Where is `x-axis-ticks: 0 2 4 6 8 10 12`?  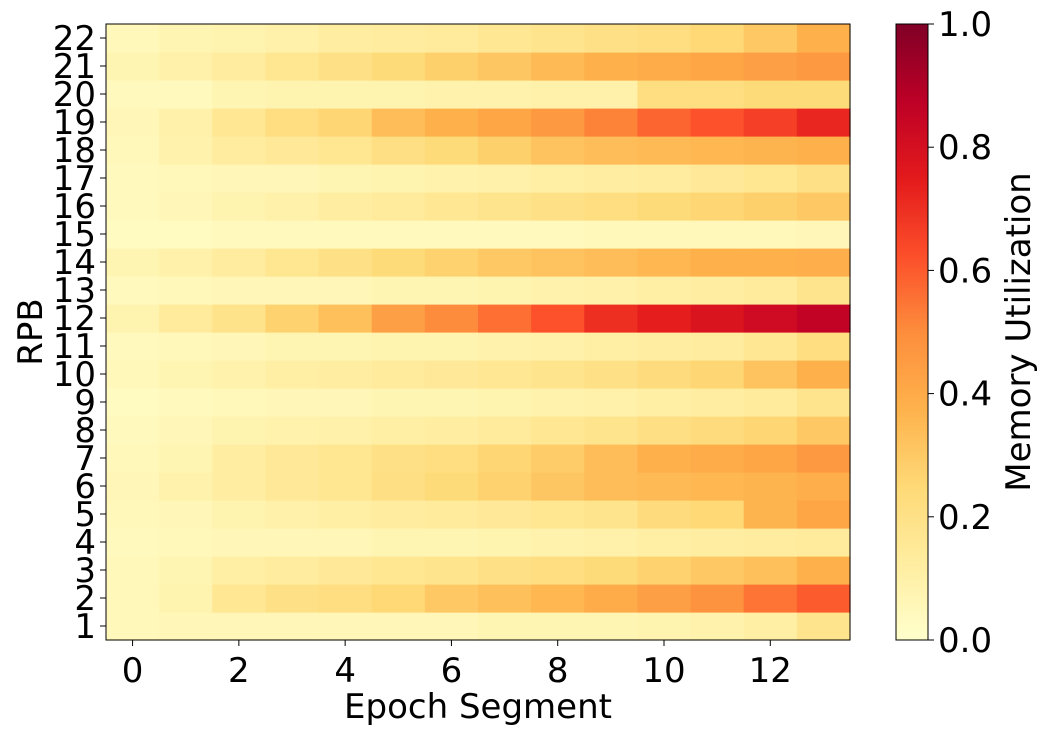
x-axis-ticks: 0 2 4 6 8 10 12 is located at coordinates (457, 665).